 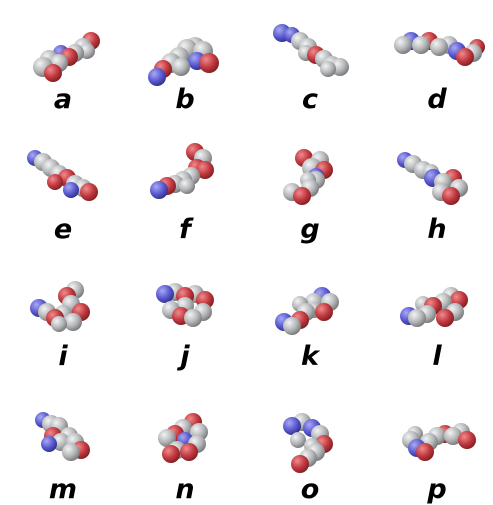 I want to click on molecule-c, so click(x=311, y=50).